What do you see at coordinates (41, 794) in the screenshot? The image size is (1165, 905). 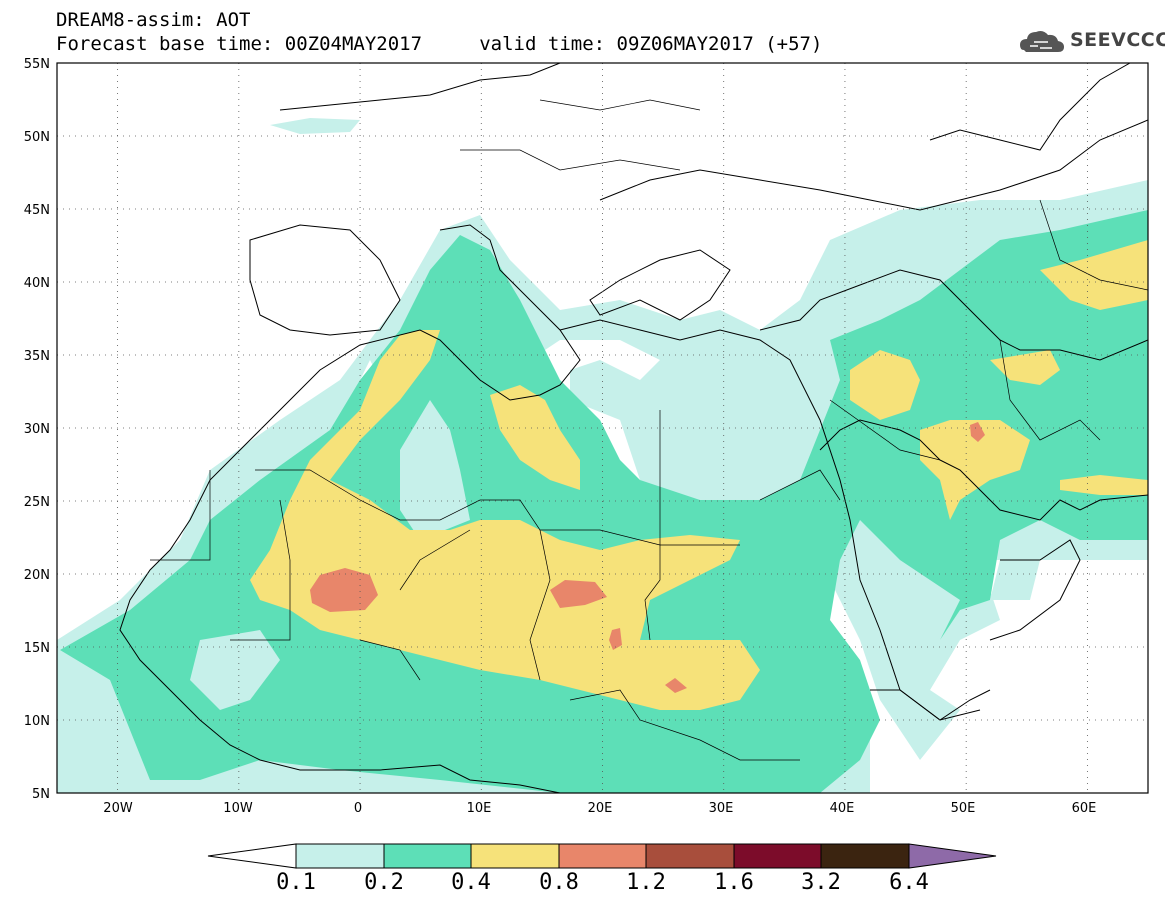 I see `y-tick-label: 5N` at bounding box center [41, 794].